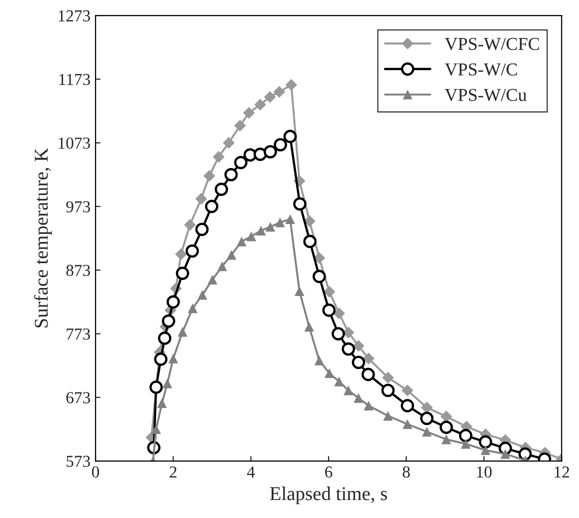 Image resolution: width=579 pixels, height=518 pixels. What do you see at coordinates (328, 472) in the screenshot?
I see `x-tick-label: 6` at bounding box center [328, 472].